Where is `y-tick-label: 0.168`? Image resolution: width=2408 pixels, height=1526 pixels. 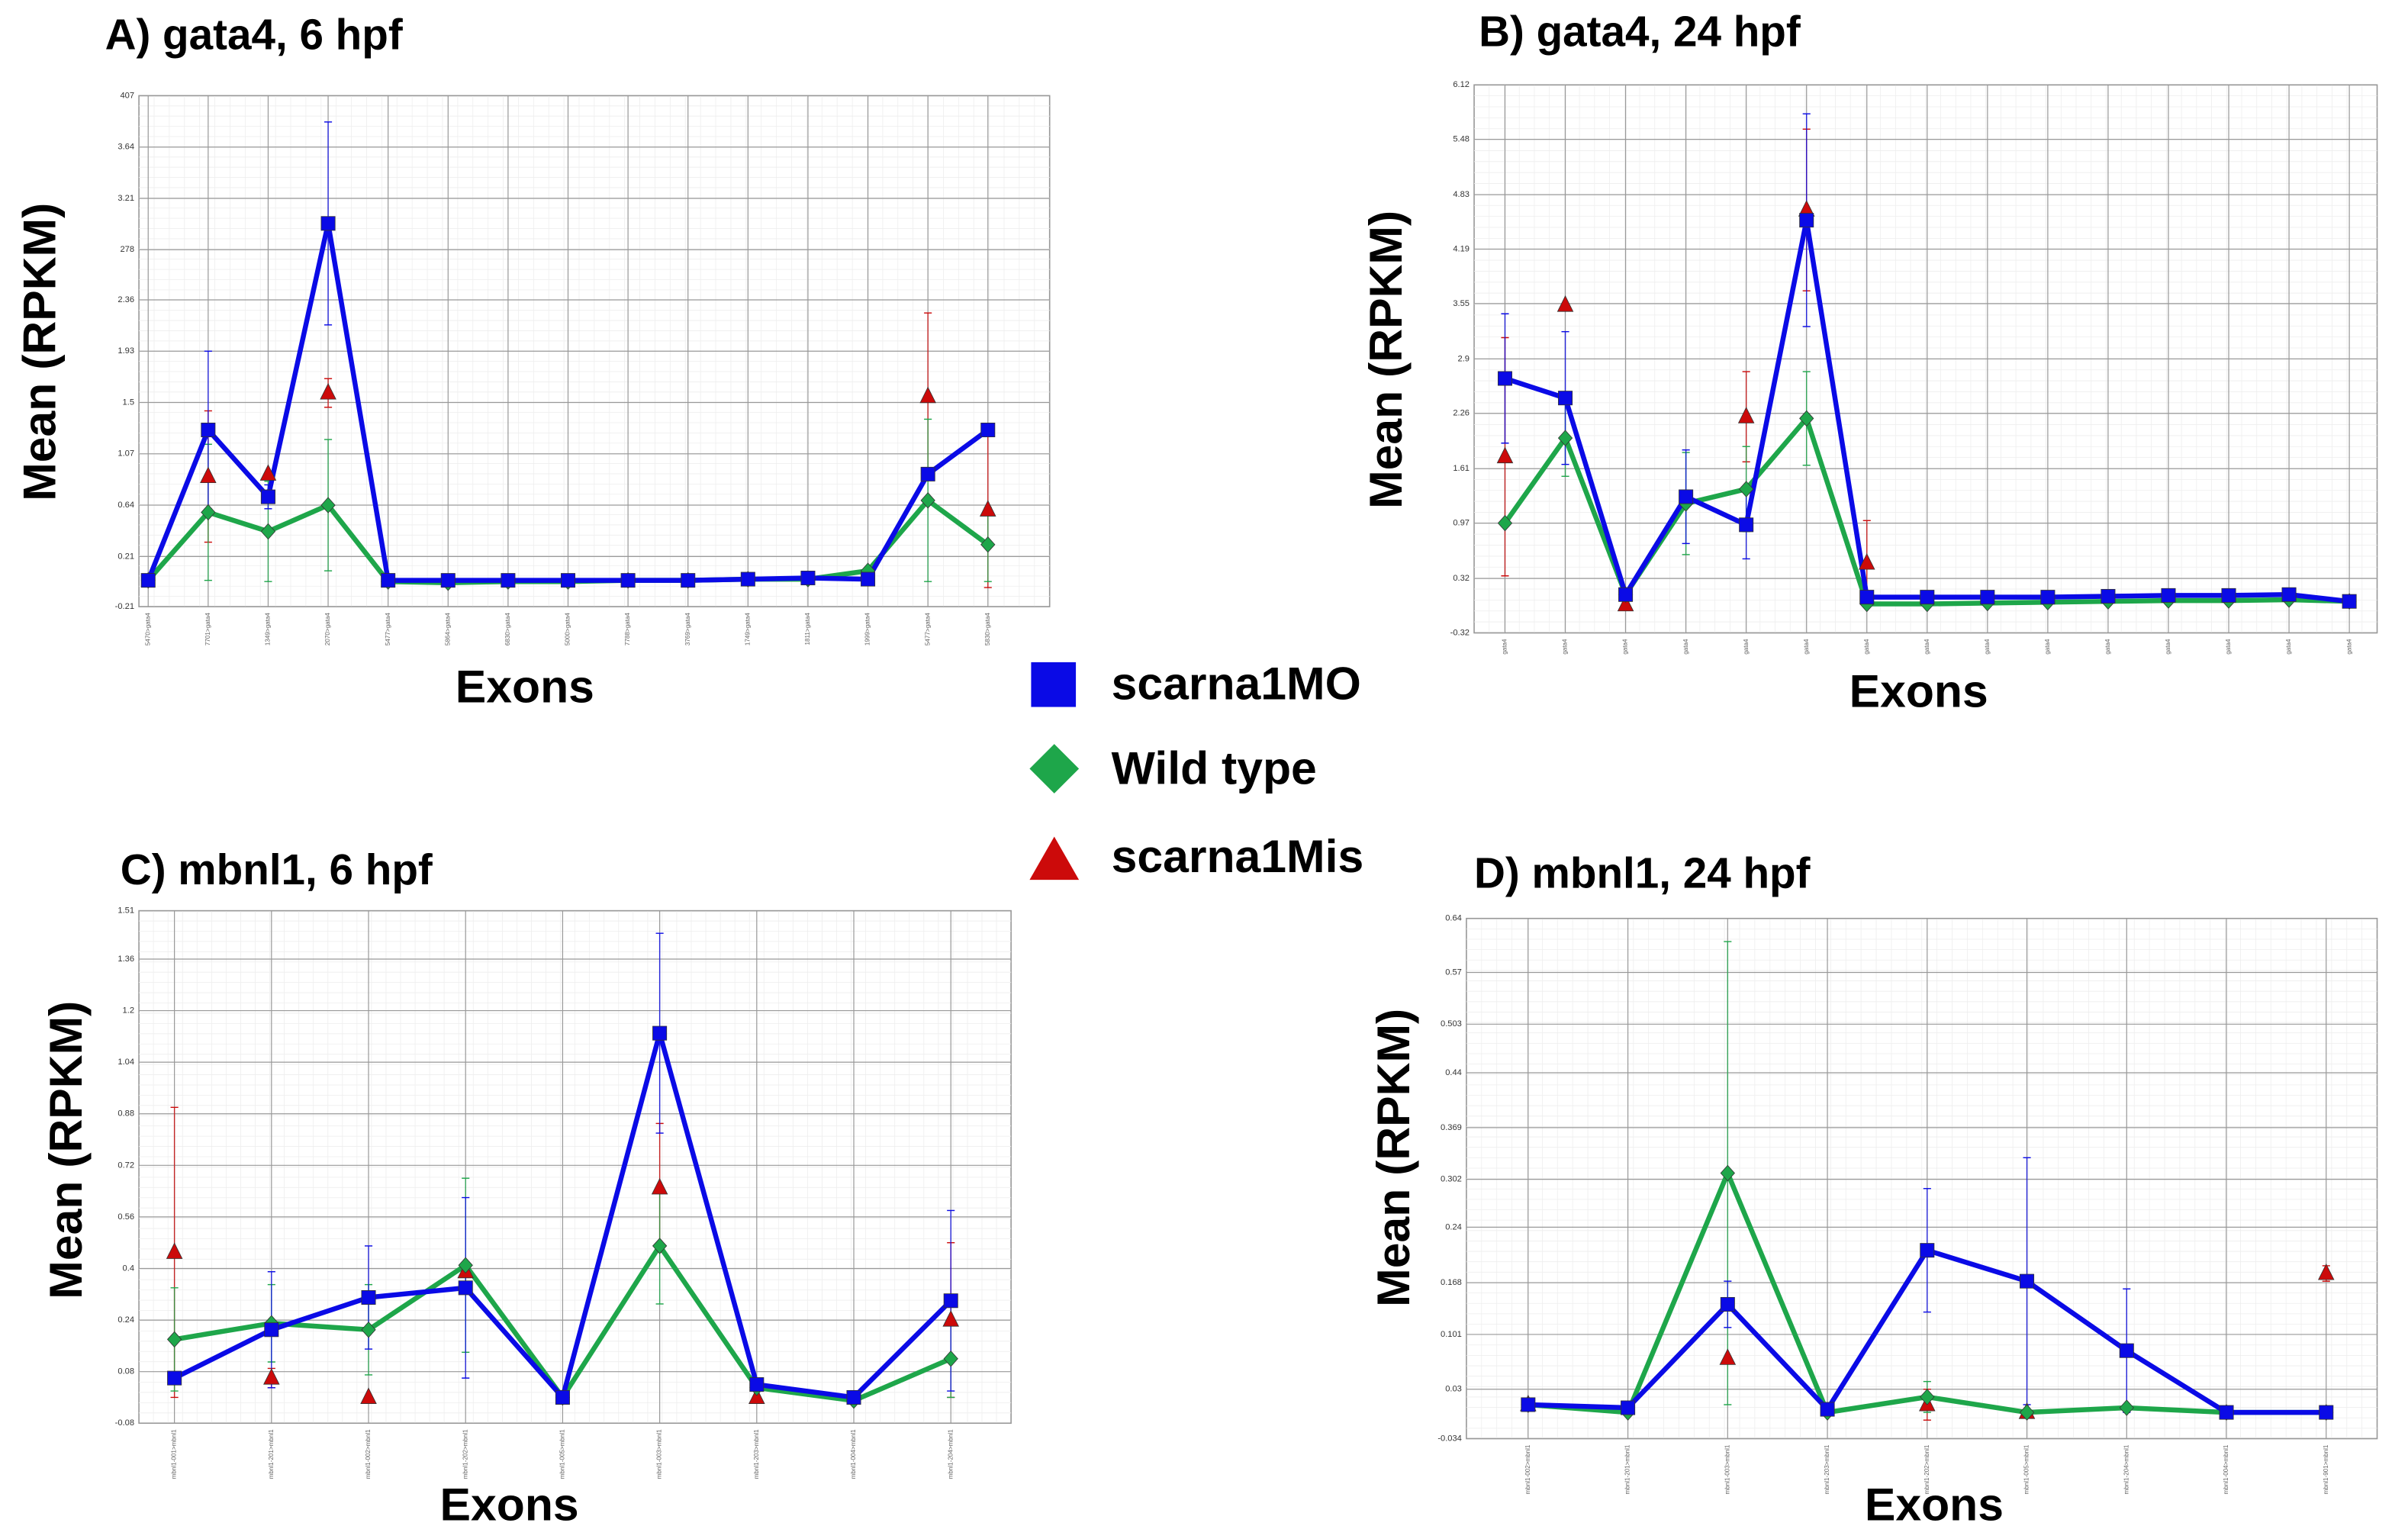
y-tick-label: 0.168 is located at coordinates (1452, 1283).